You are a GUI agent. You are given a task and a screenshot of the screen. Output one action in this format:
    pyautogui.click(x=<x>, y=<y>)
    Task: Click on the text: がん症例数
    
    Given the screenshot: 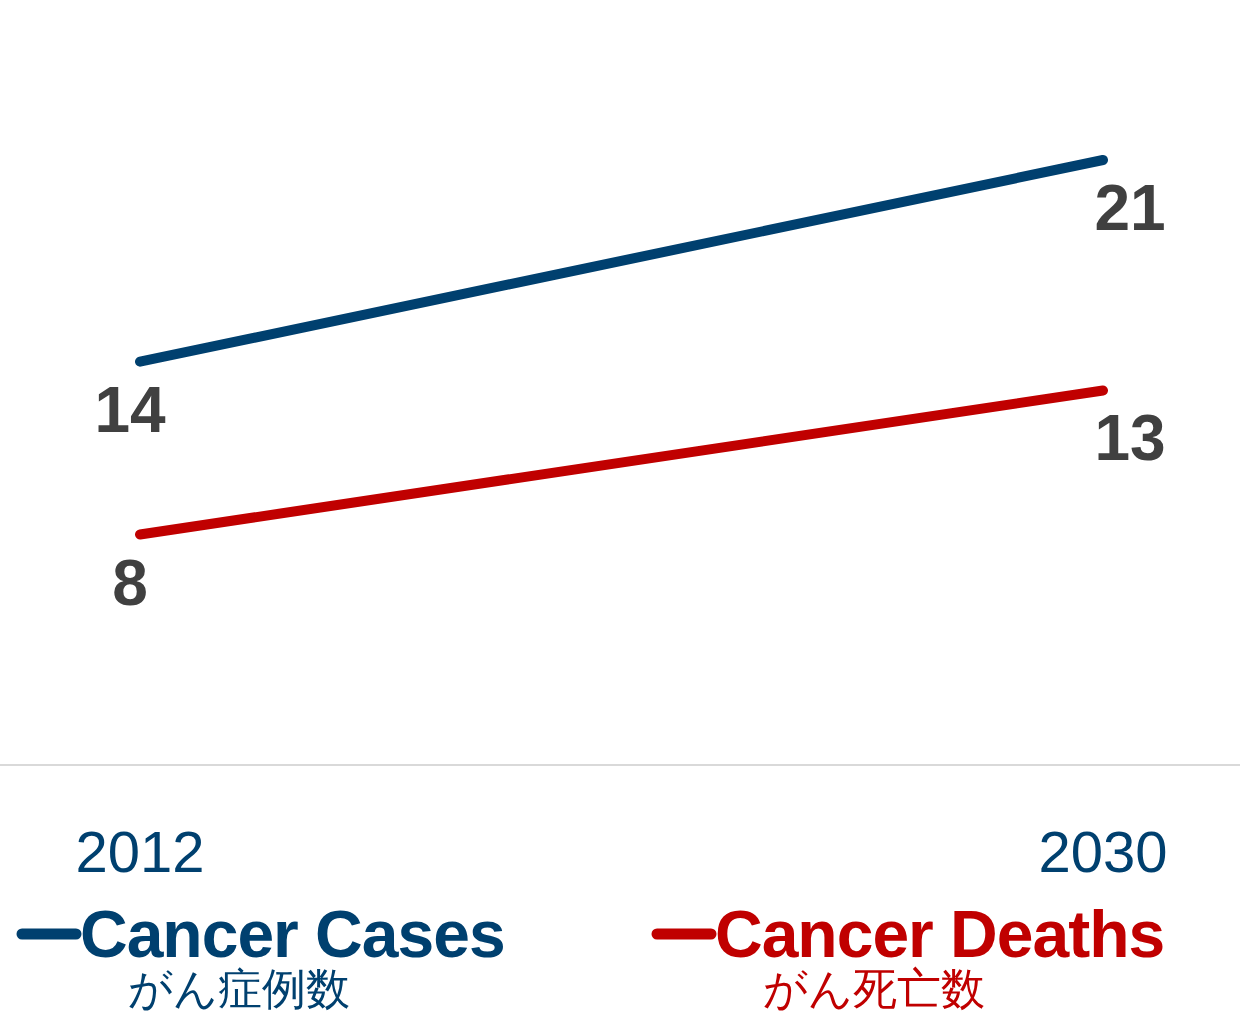 What is the action you would take?
    pyautogui.click(x=239, y=988)
    